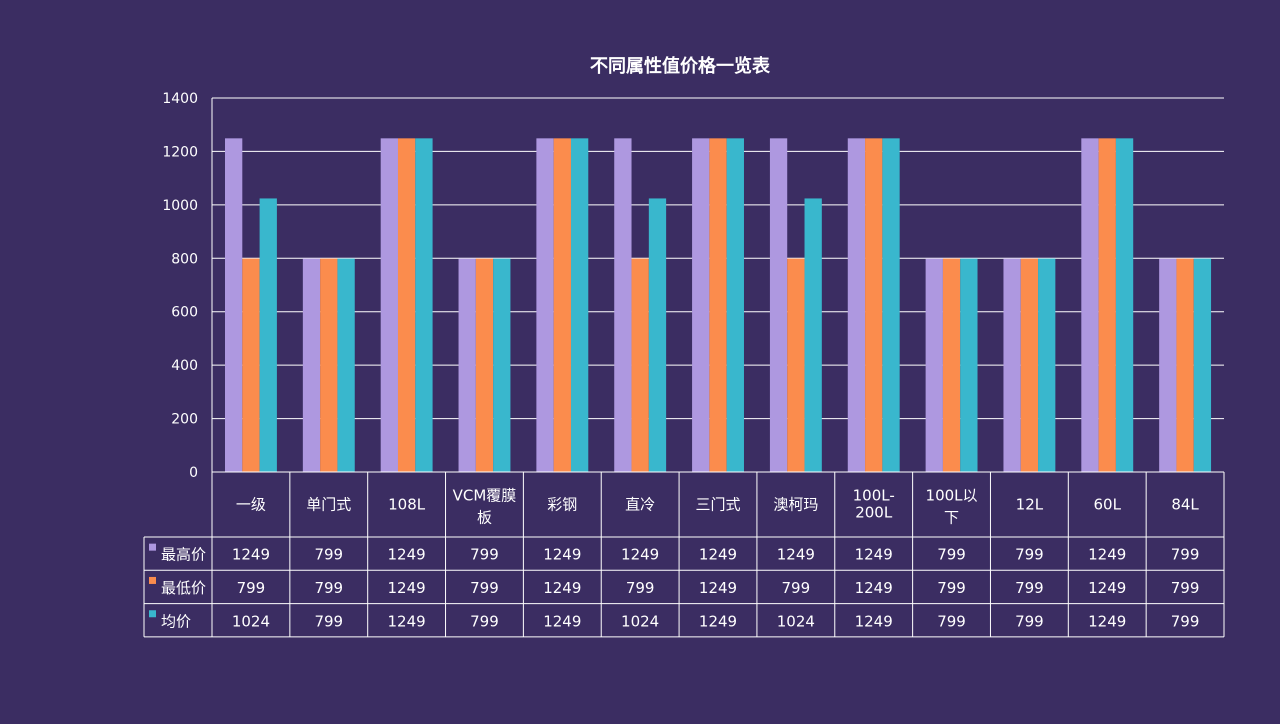 The width and height of the screenshot is (1280, 724). What do you see at coordinates (640, 505) in the screenshot?
I see `x-tick-label: 直冷` at bounding box center [640, 505].